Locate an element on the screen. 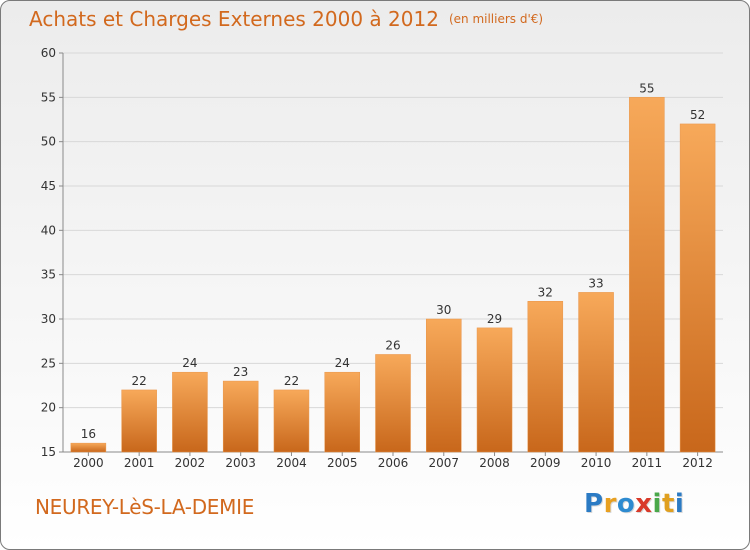 The image size is (750, 550). bar-2008 is located at coordinates (494, 390).